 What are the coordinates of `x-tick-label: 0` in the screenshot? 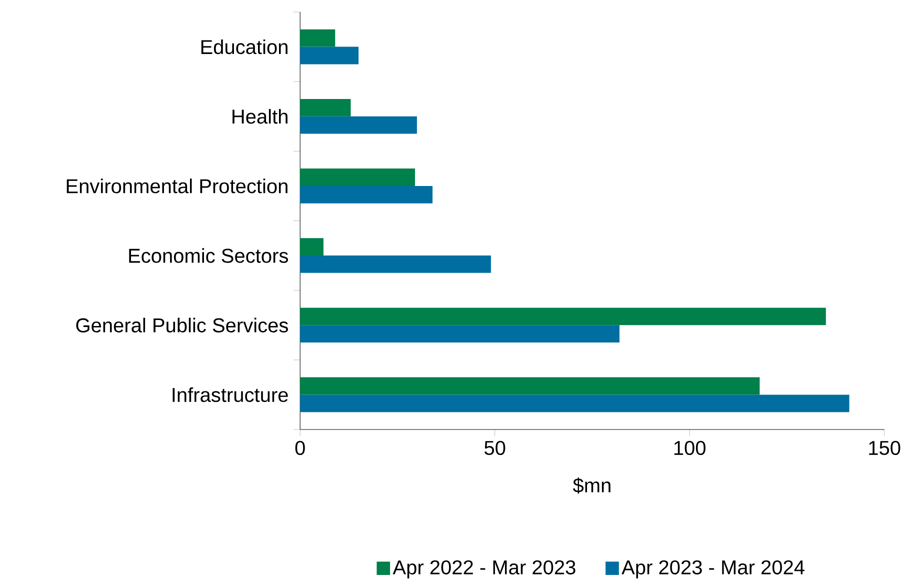 It's located at (300, 448).